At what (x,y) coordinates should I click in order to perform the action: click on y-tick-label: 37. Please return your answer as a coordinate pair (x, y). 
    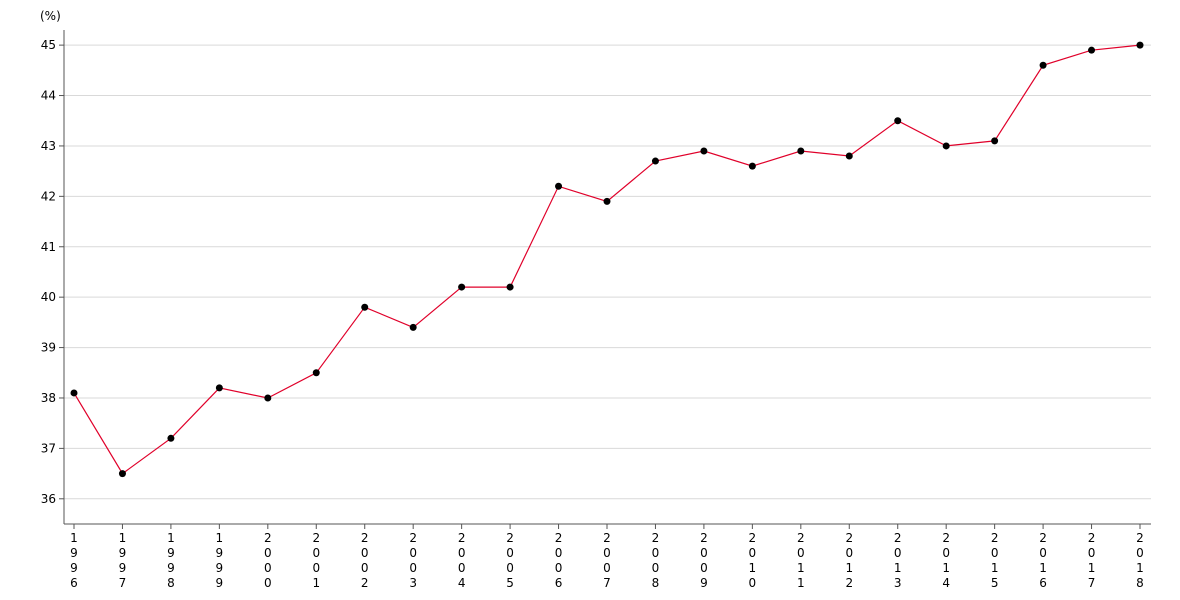
    Looking at the image, I should click on (48, 448).